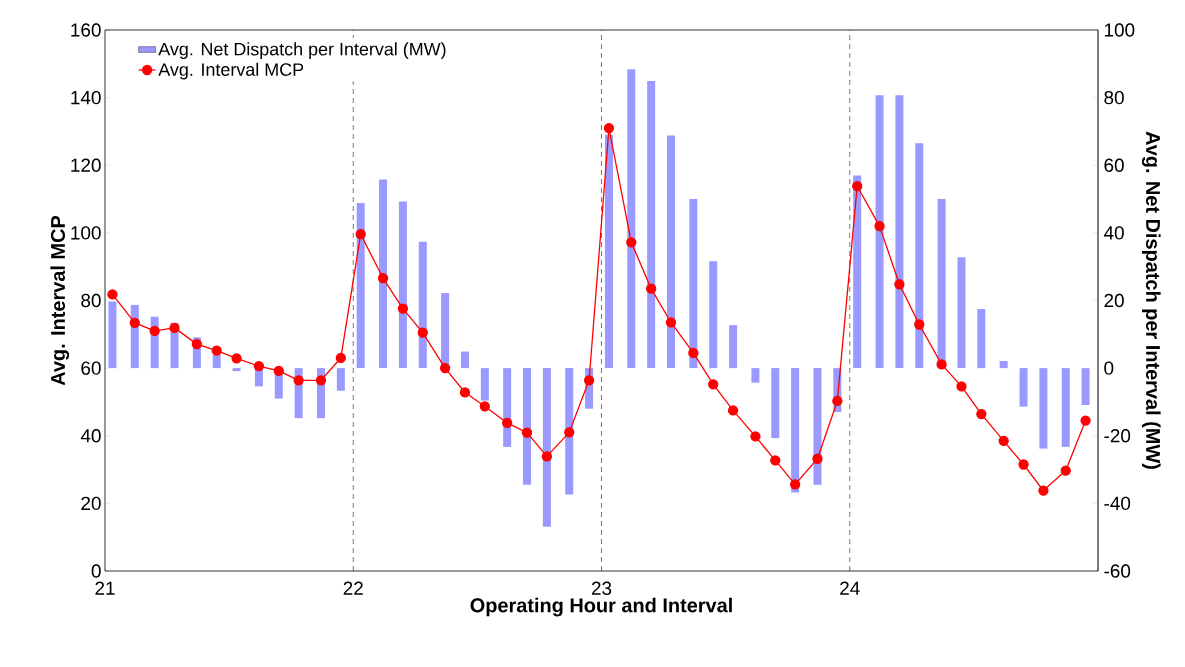 This screenshot has width=1185, height=667. I want to click on y-tick-label: 0, so click(96, 571).